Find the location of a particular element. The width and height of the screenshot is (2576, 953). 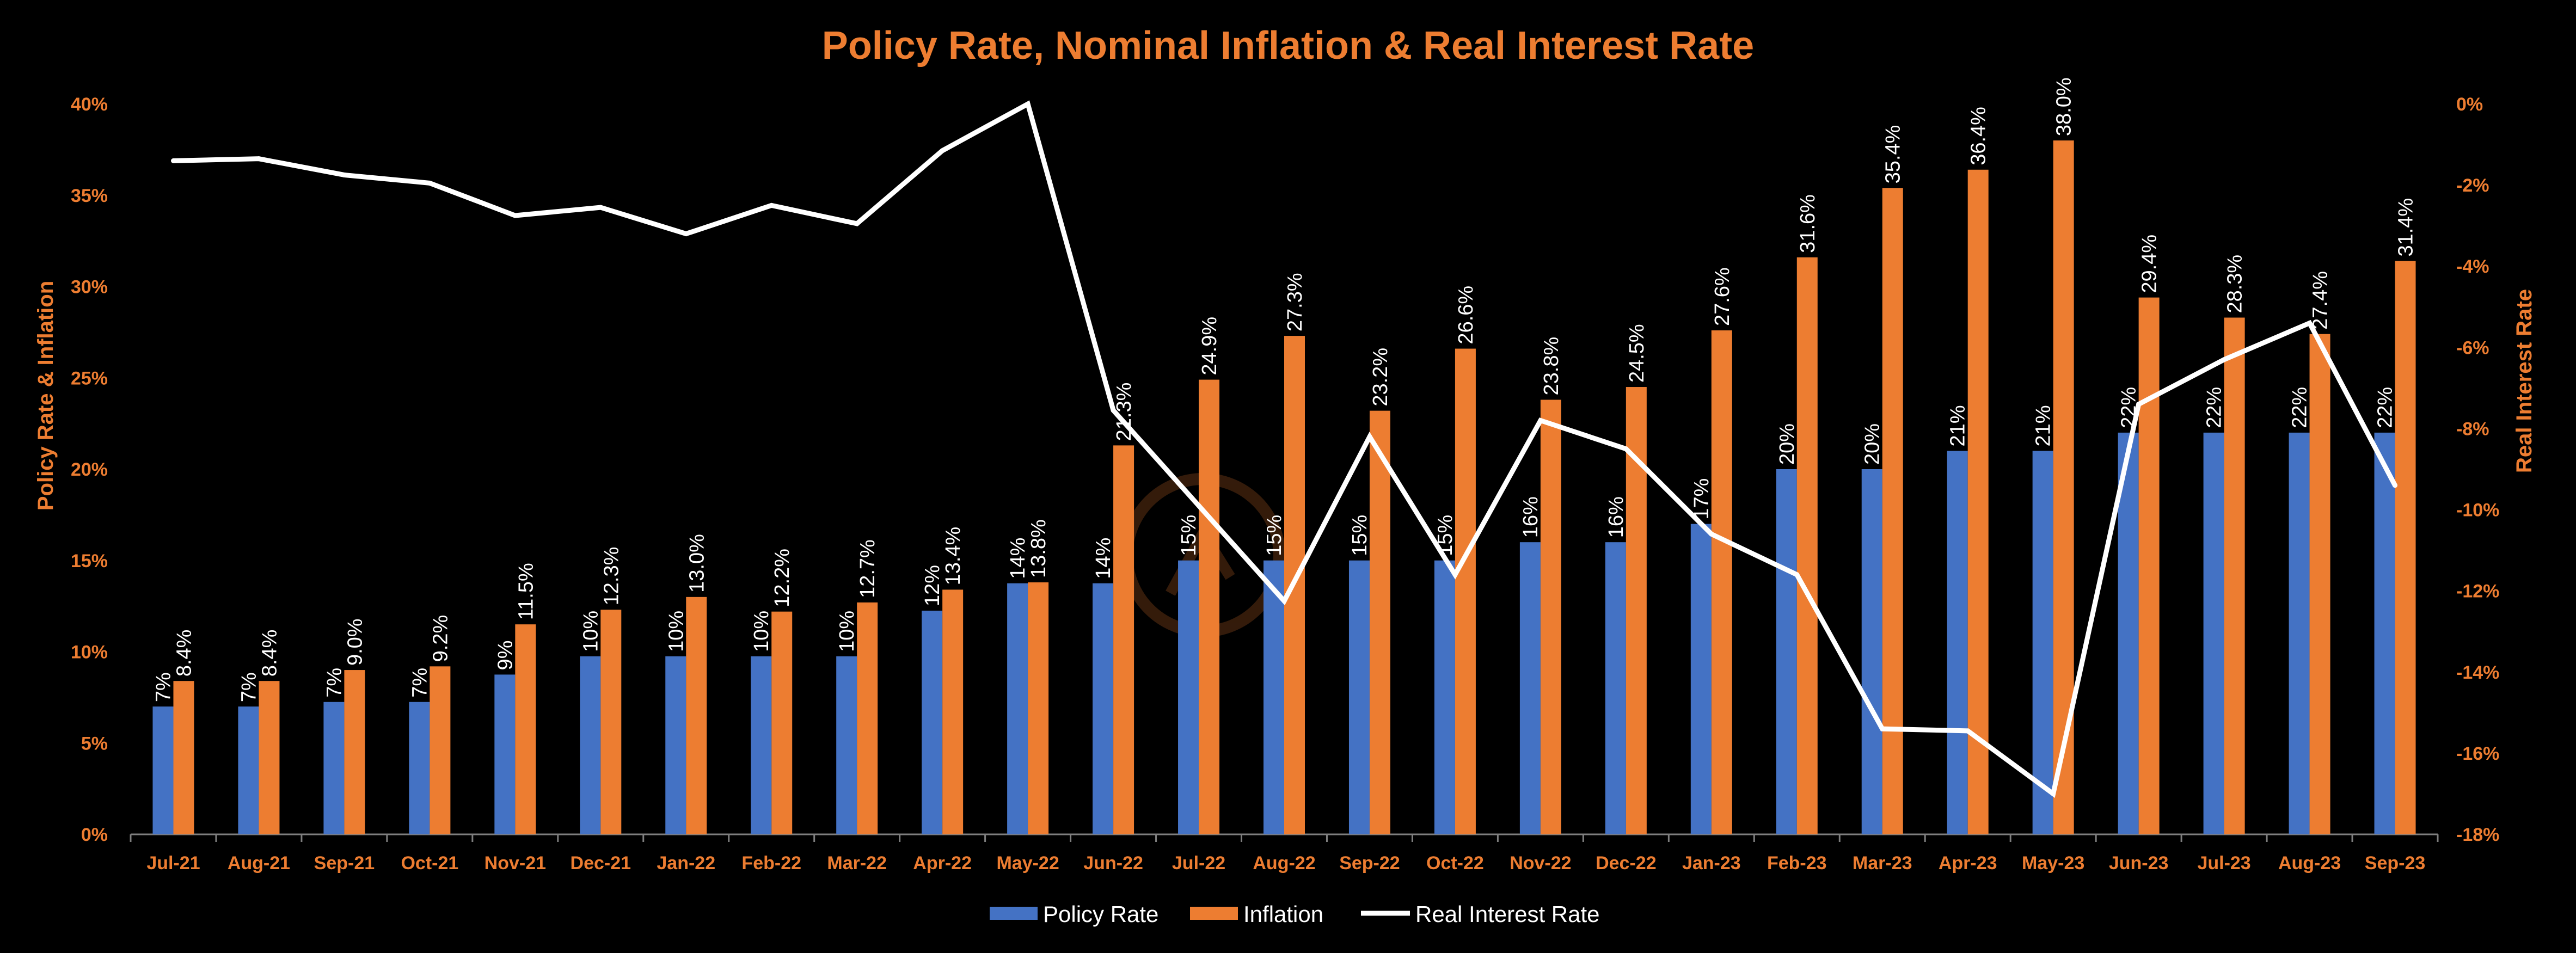

y2-tick-label: 0% is located at coordinates (2469, 104).